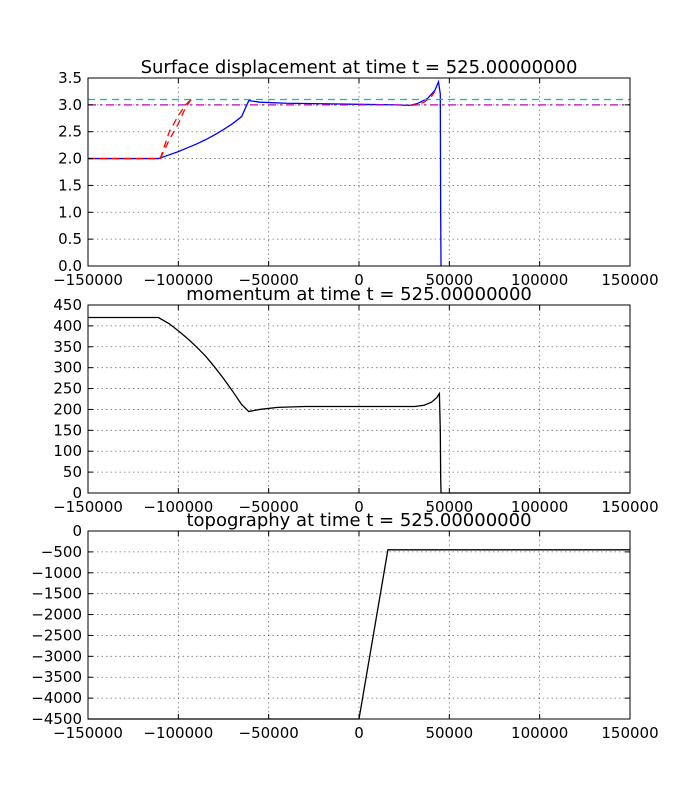  I want to click on y-tick-label: 250, so click(67, 389).